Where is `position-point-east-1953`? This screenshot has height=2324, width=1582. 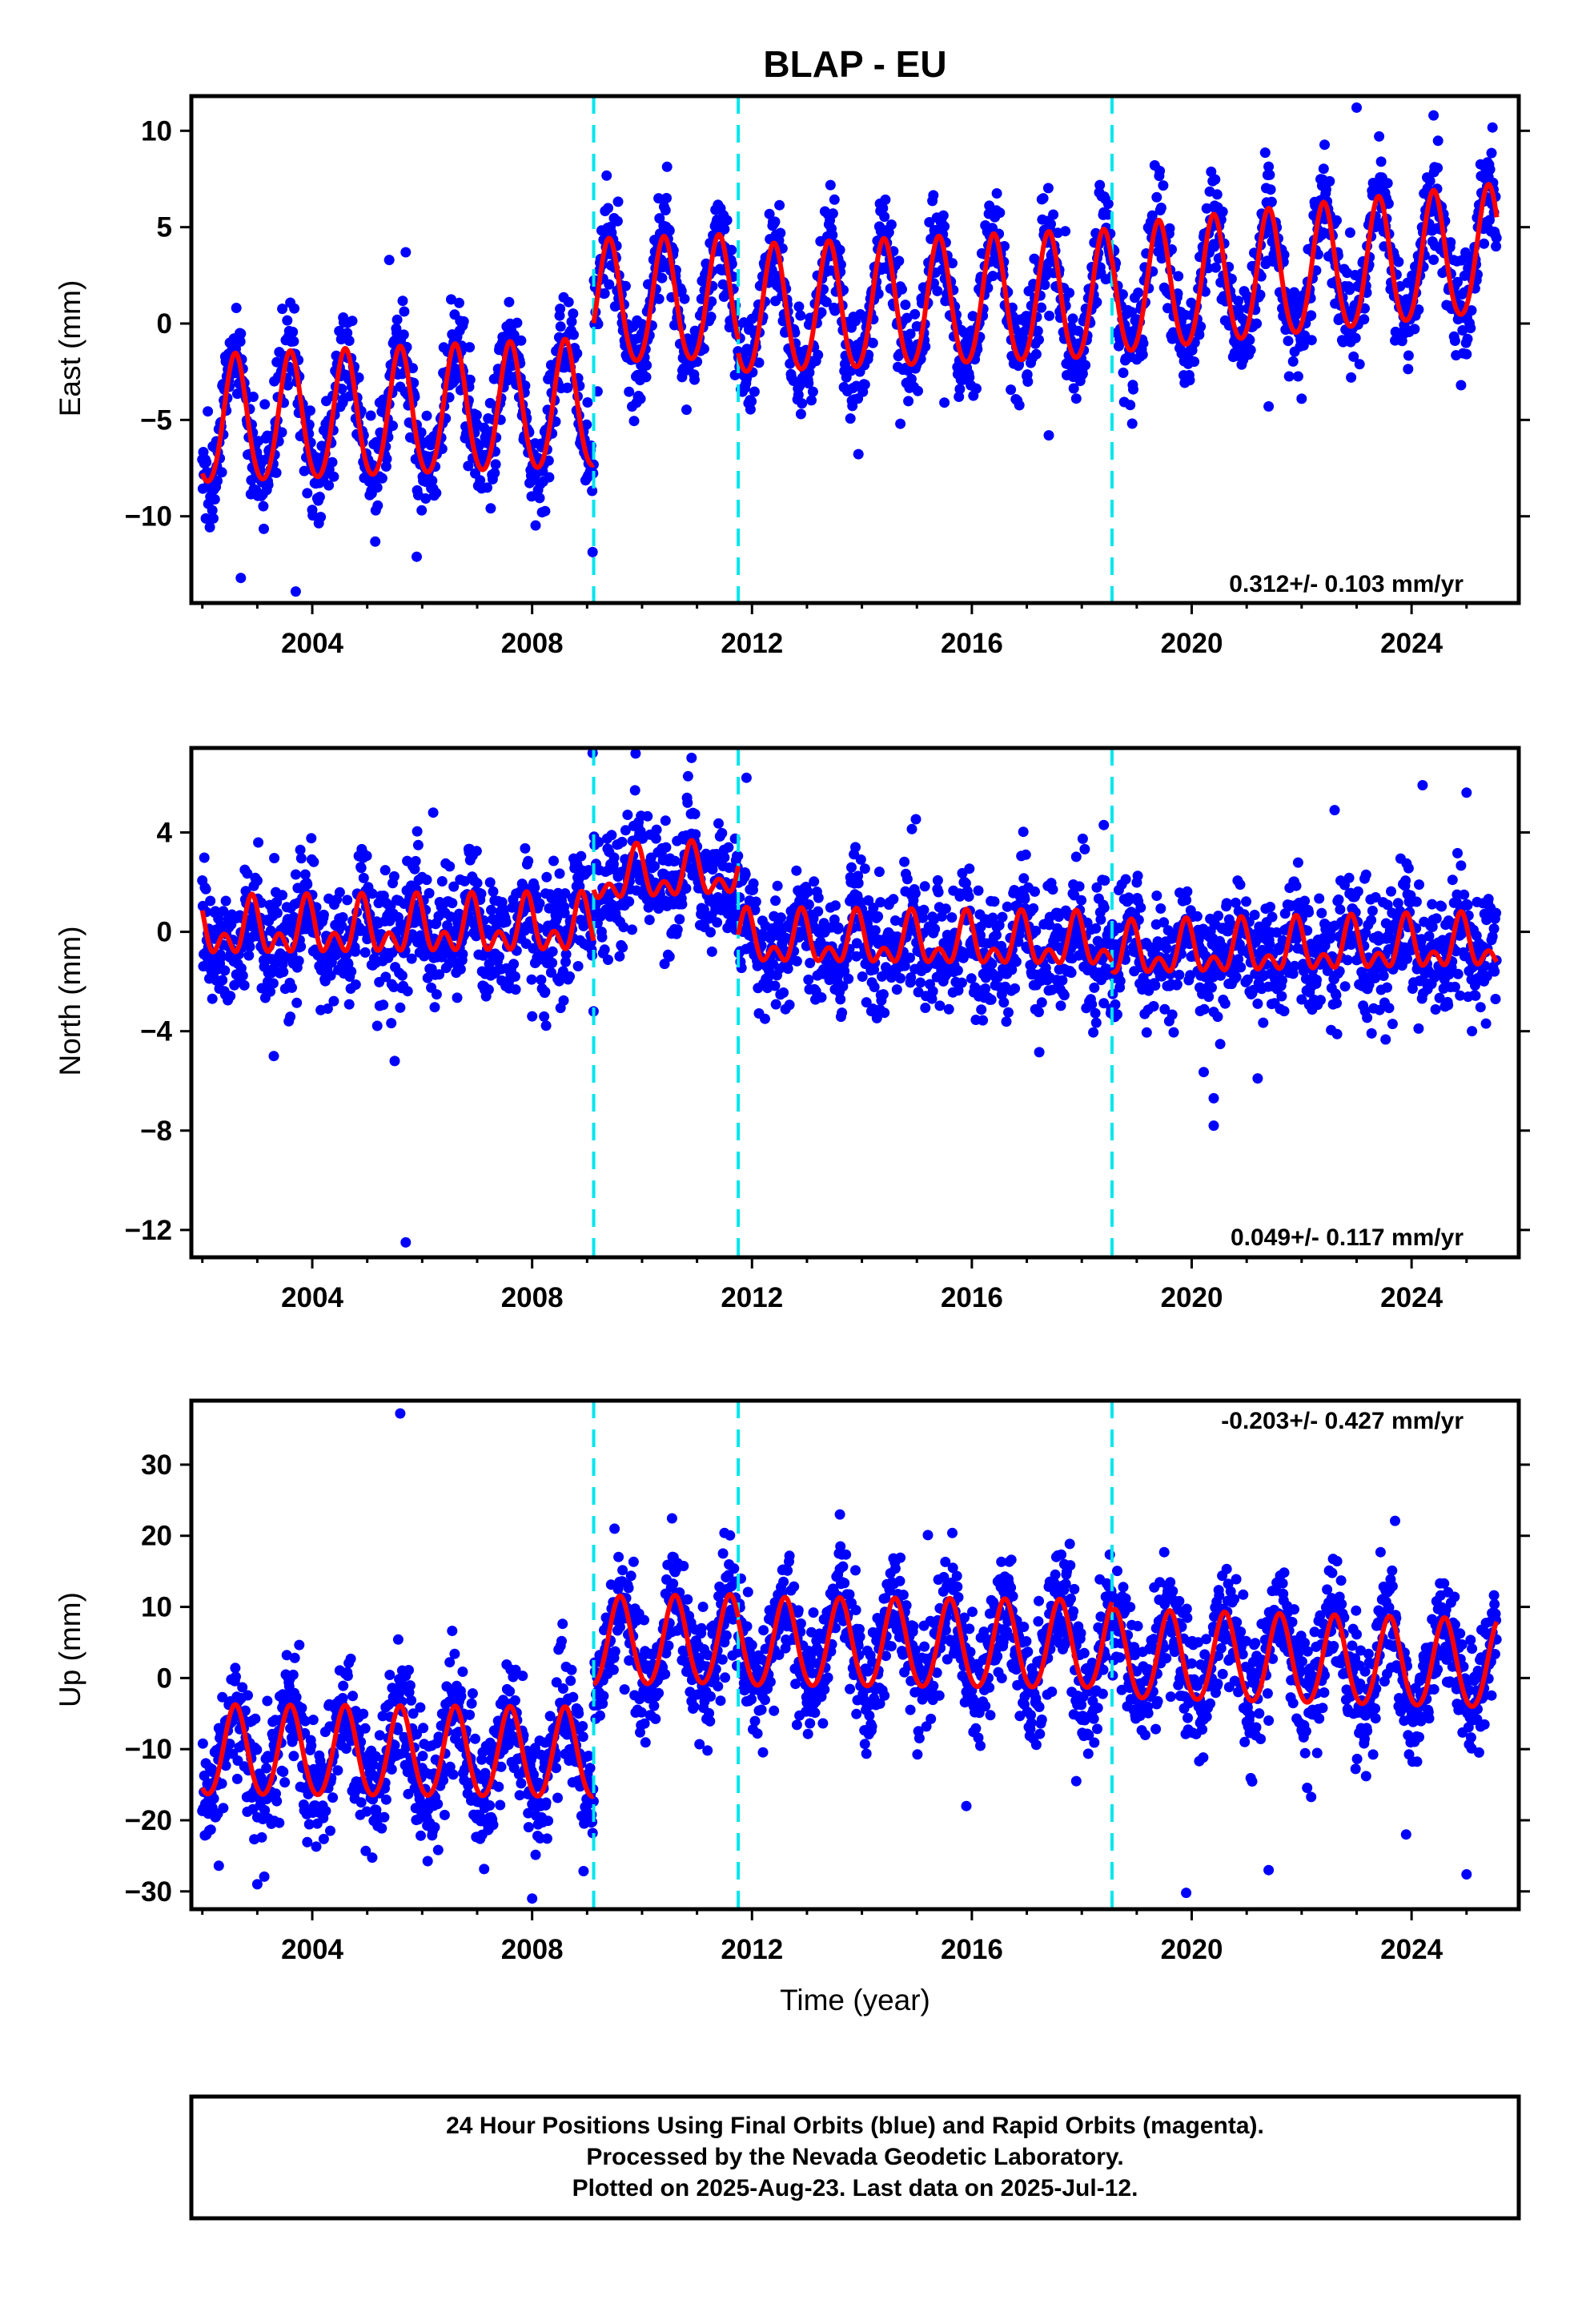
position-point-east-1953 is located at coordinates (1178, 276).